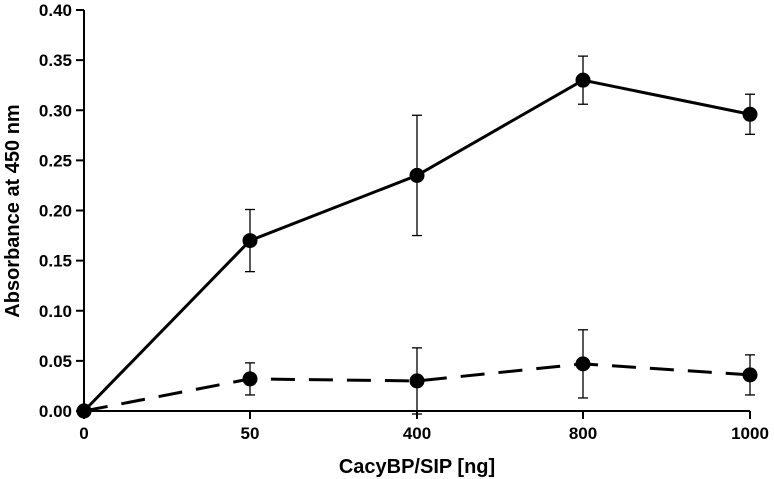 The height and width of the screenshot is (479, 774). Describe the element at coordinates (55, 311) in the screenshot. I see `y-tick-label: 0.10` at that location.